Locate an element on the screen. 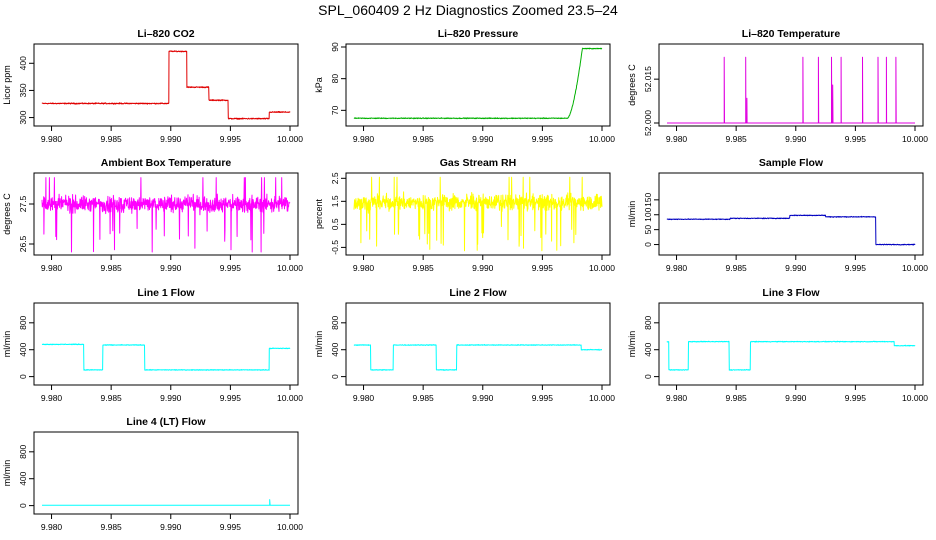  y-tick-label: 52.015 is located at coordinates (648, 79).